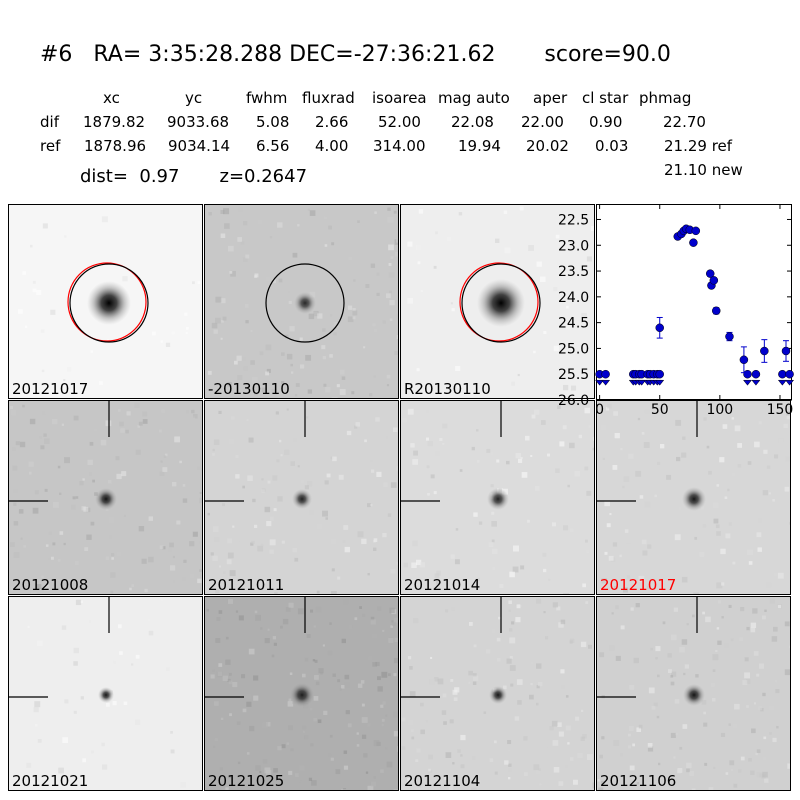 Image resolution: width=800 pixels, height=800 pixels. I want to click on plot-frame, so click(694, 302).